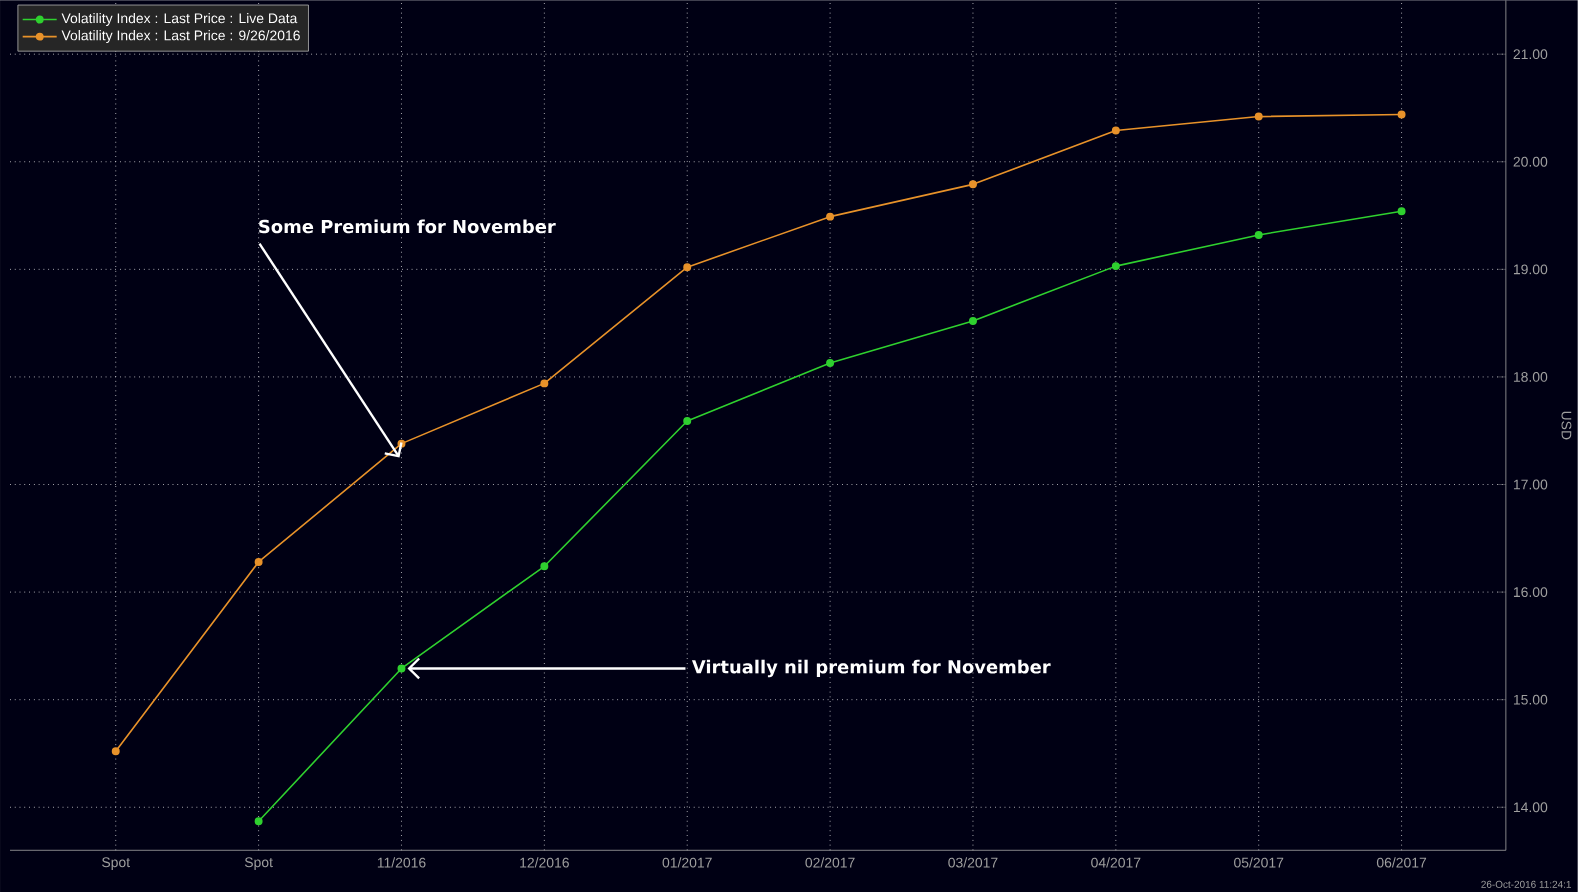 Image resolution: width=1578 pixels, height=892 pixels. Describe the element at coordinates (871, 668) in the screenshot. I see `annotation: Virtually nil premium for November` at that location.